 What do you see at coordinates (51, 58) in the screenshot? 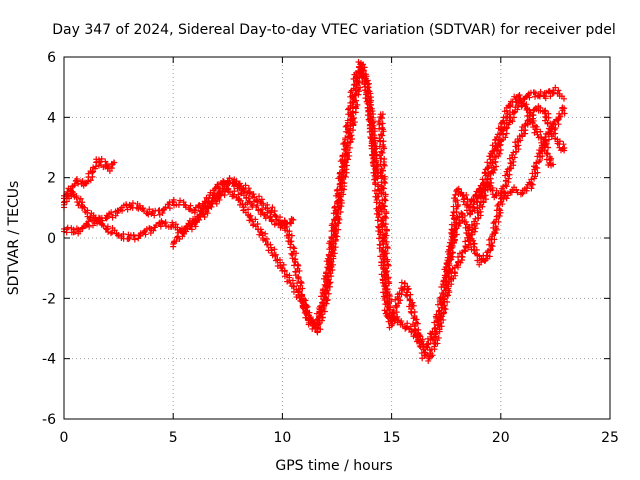
I see `y-tick-label: 6` at bounding box center [51, 58].